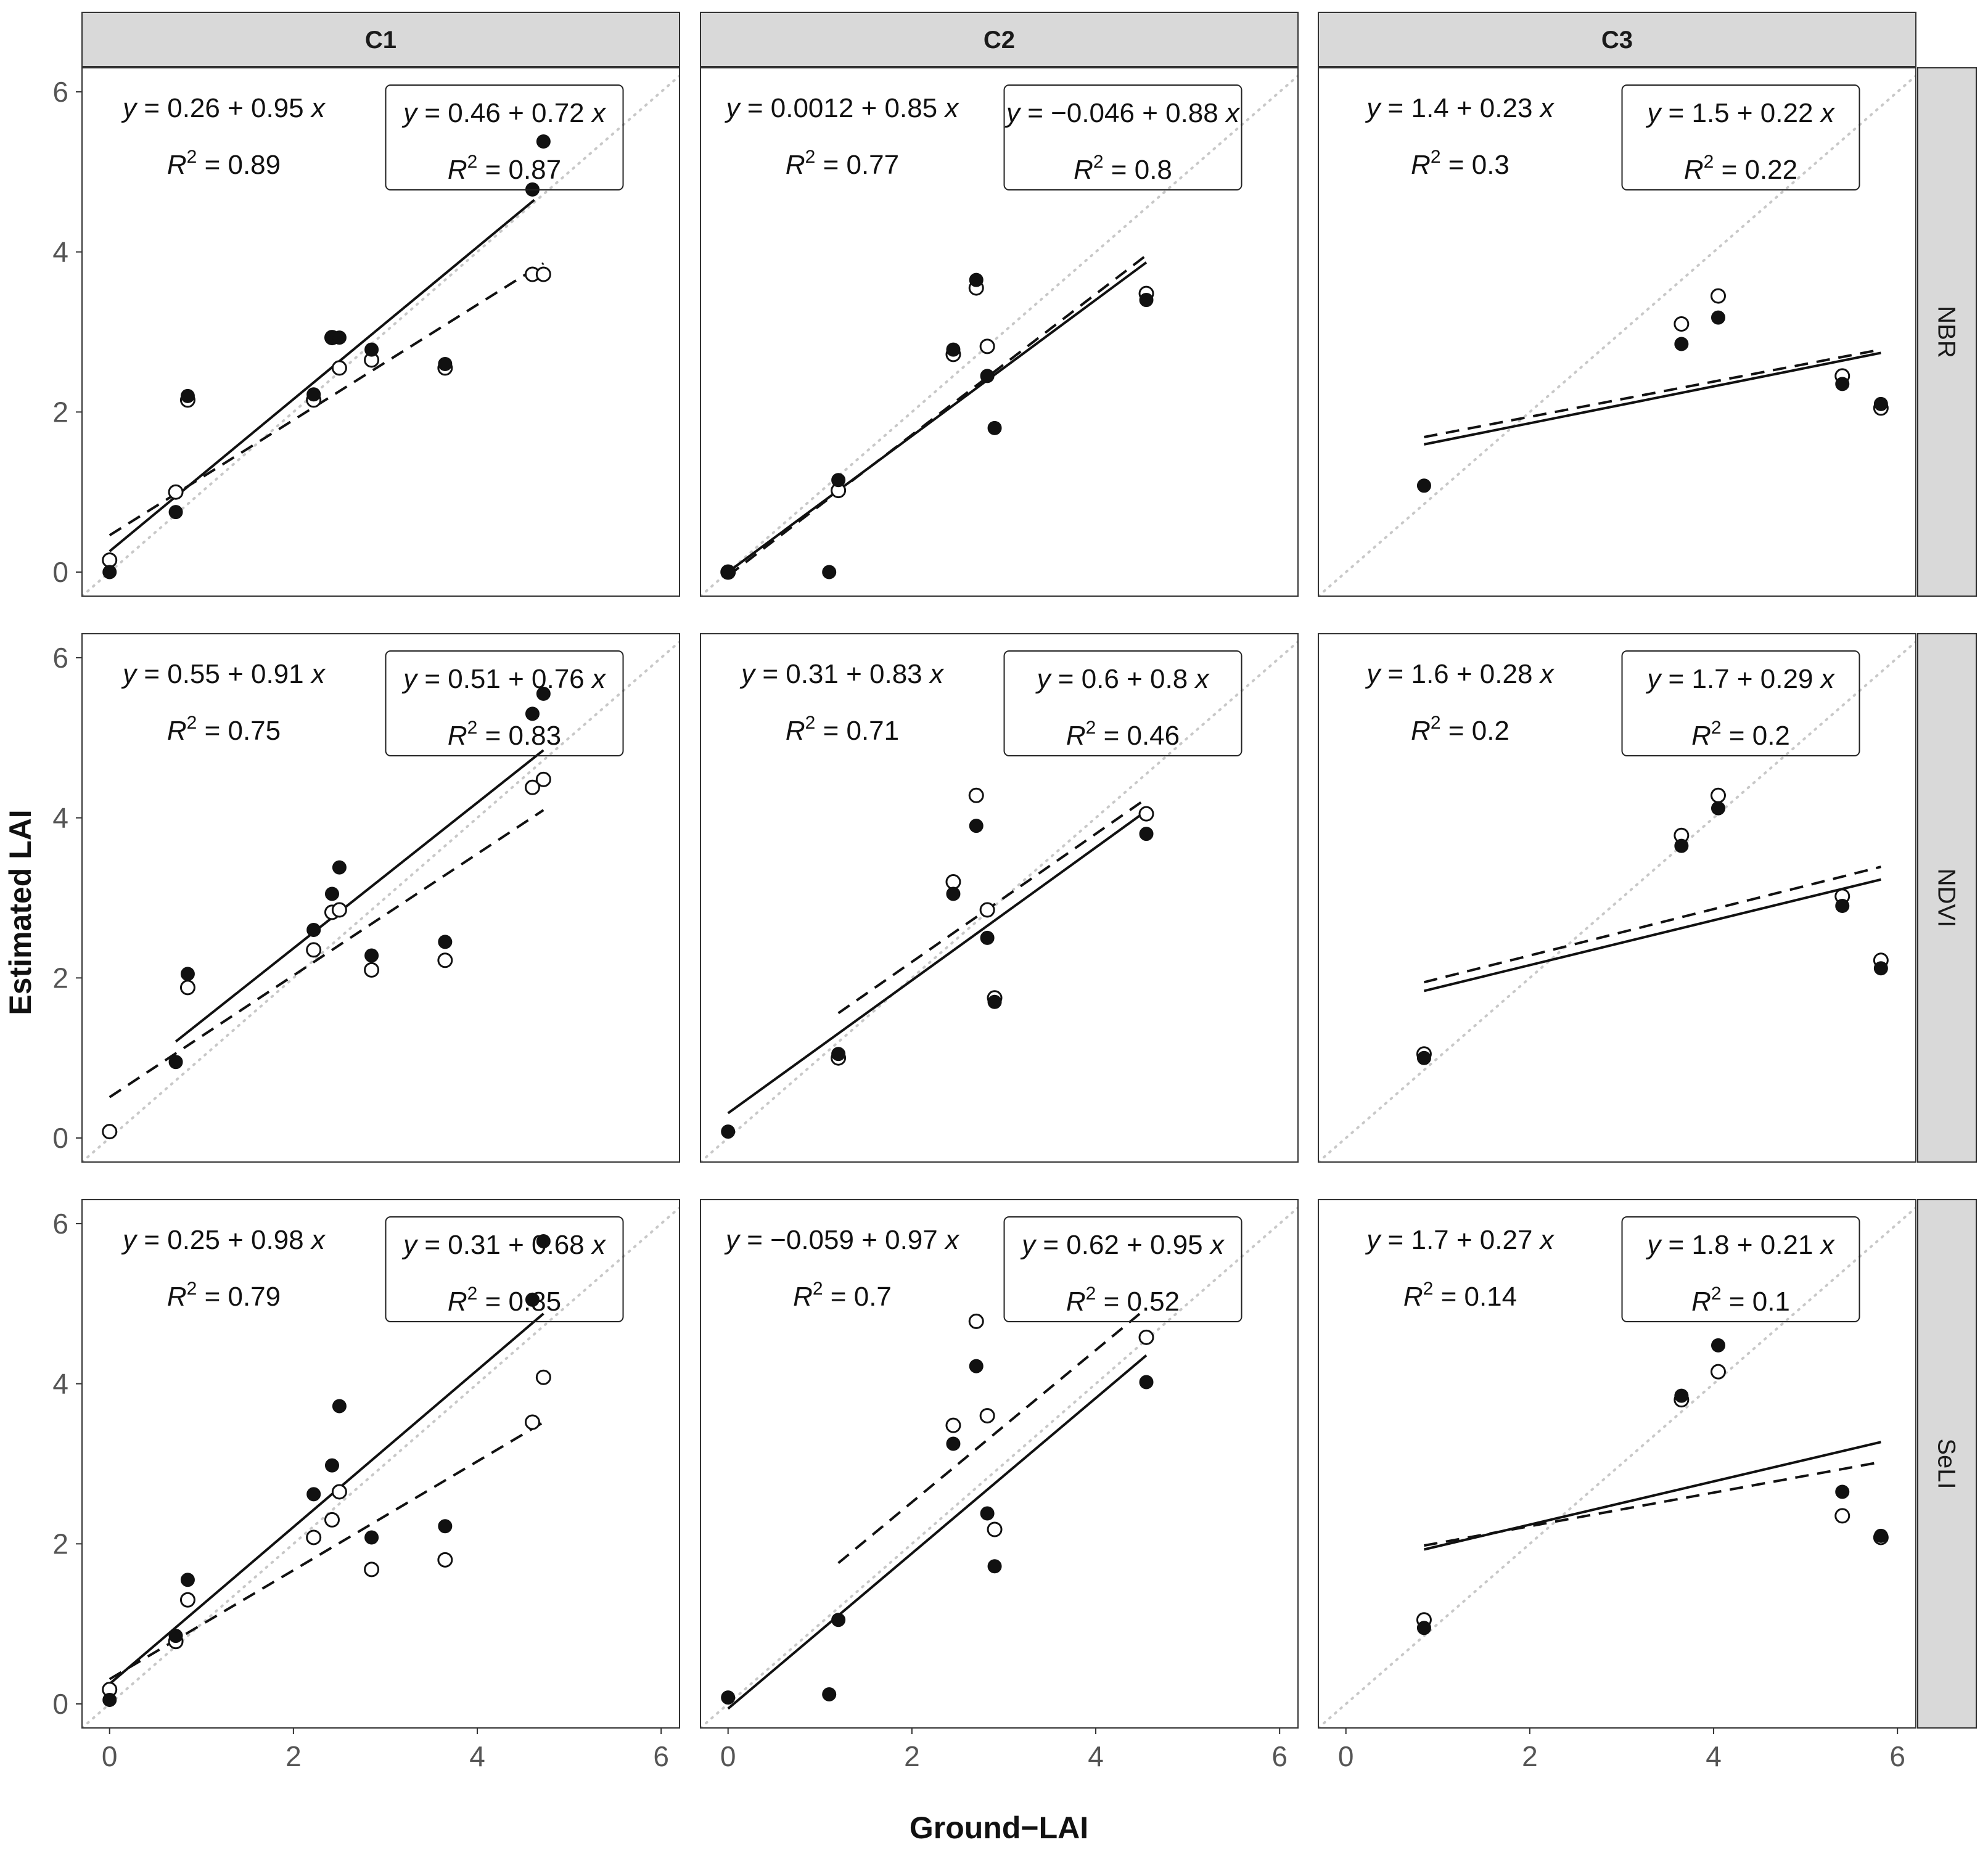  I want to click on equation-filled: y = 0.55 + 0.91 x R2 = 0.75, so click(223, 702).